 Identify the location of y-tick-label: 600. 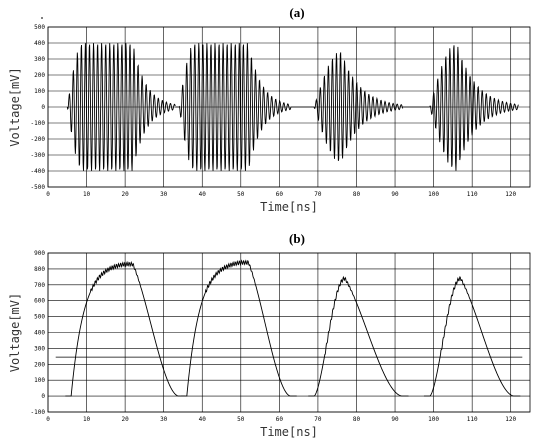
(39, 301).